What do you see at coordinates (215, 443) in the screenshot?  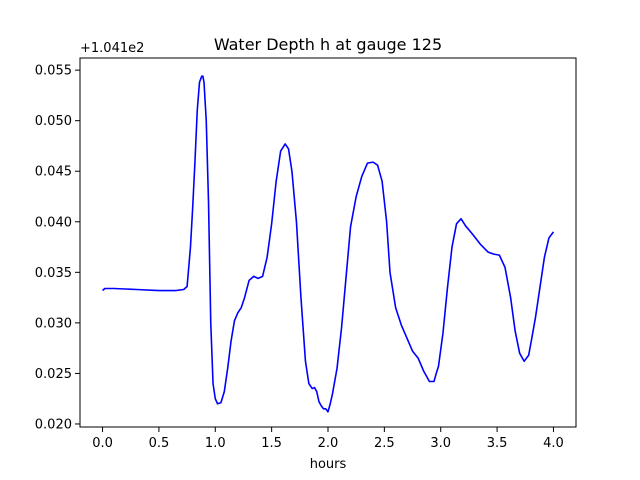 I see `x-tick-label: 1.0` at bounding box center [215, 443].